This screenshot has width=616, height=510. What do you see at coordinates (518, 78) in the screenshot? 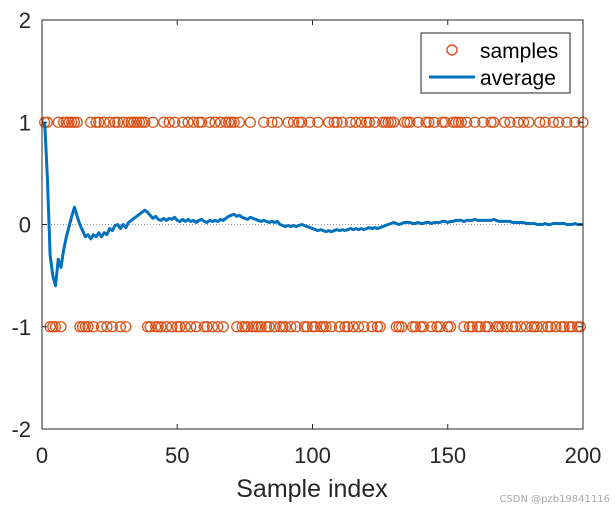
I see `legend-average-label: average` at bounding box center [518, 78].